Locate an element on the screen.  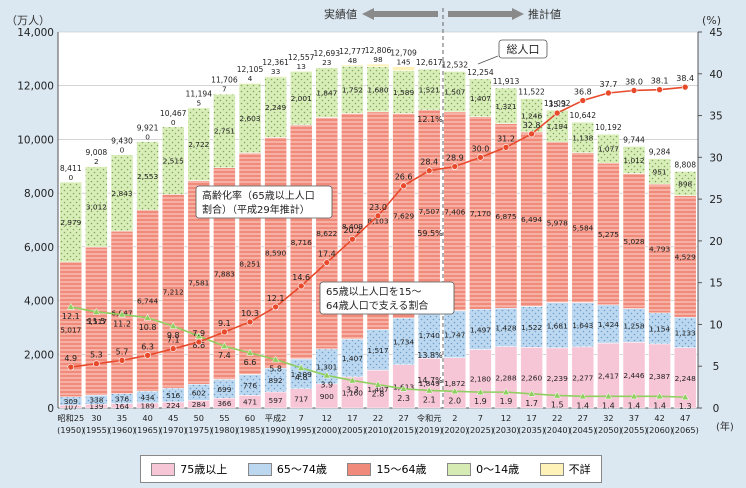
y2-tick-label: 10 is located at coordinates (715, 325).